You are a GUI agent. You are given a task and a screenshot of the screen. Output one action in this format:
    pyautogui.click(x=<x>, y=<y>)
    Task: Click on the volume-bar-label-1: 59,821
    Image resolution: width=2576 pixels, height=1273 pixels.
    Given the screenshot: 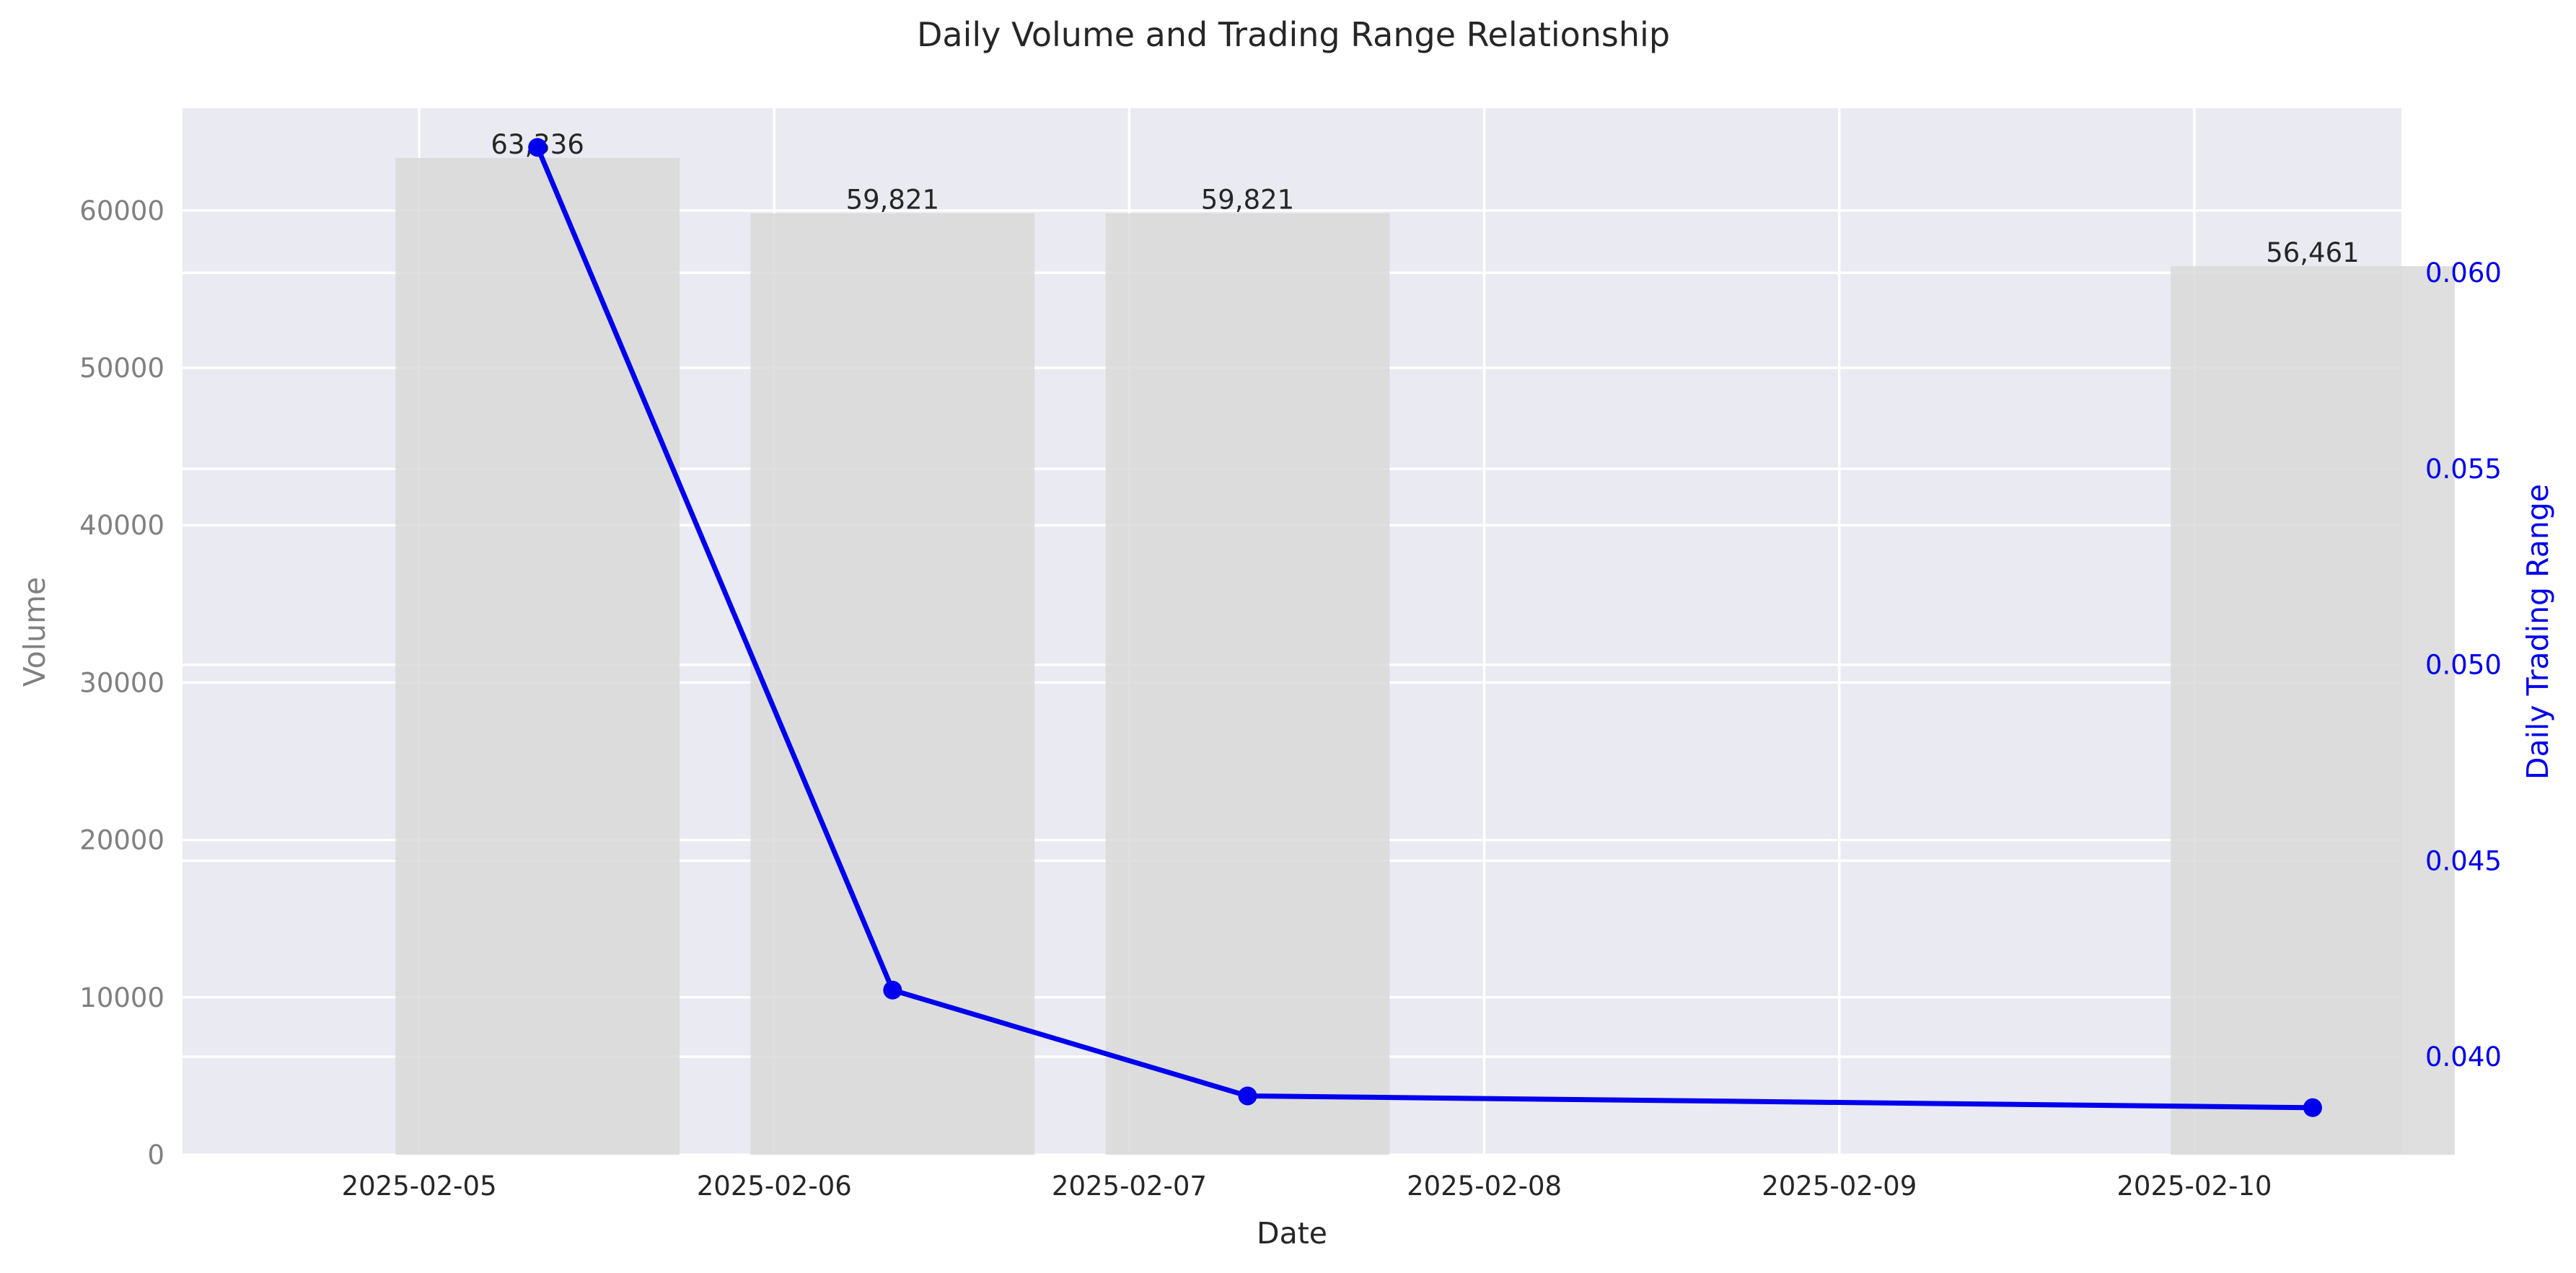 What is the action you would take?
    pyautogui.click(x=892, y=200)
    